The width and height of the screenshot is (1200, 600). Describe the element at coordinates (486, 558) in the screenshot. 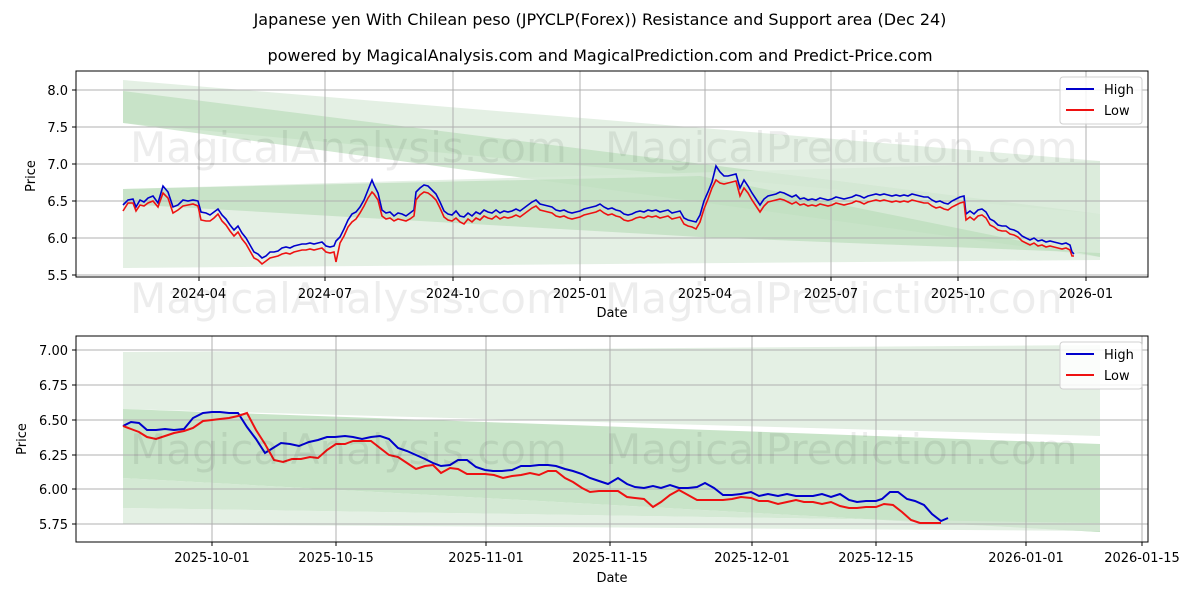

I see `svg-text: 2025-11-01` at that location.